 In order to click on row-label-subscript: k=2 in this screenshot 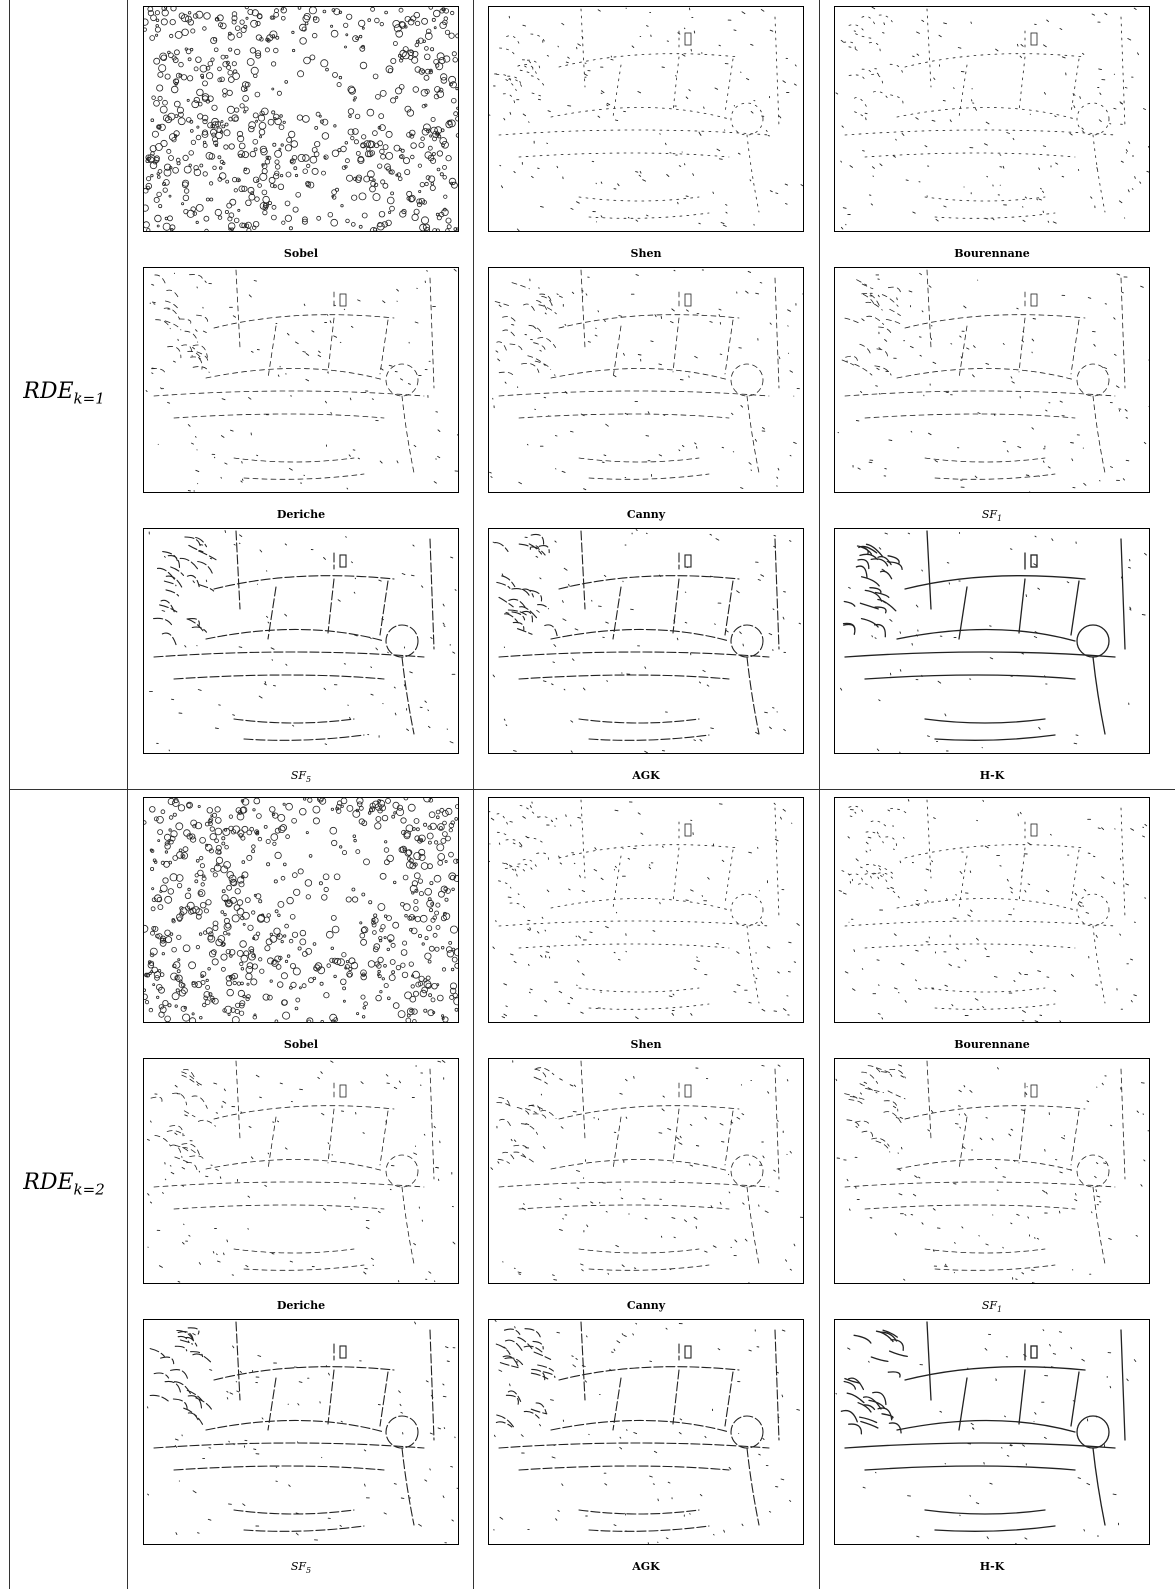, I will do `click(89, 1189)`.